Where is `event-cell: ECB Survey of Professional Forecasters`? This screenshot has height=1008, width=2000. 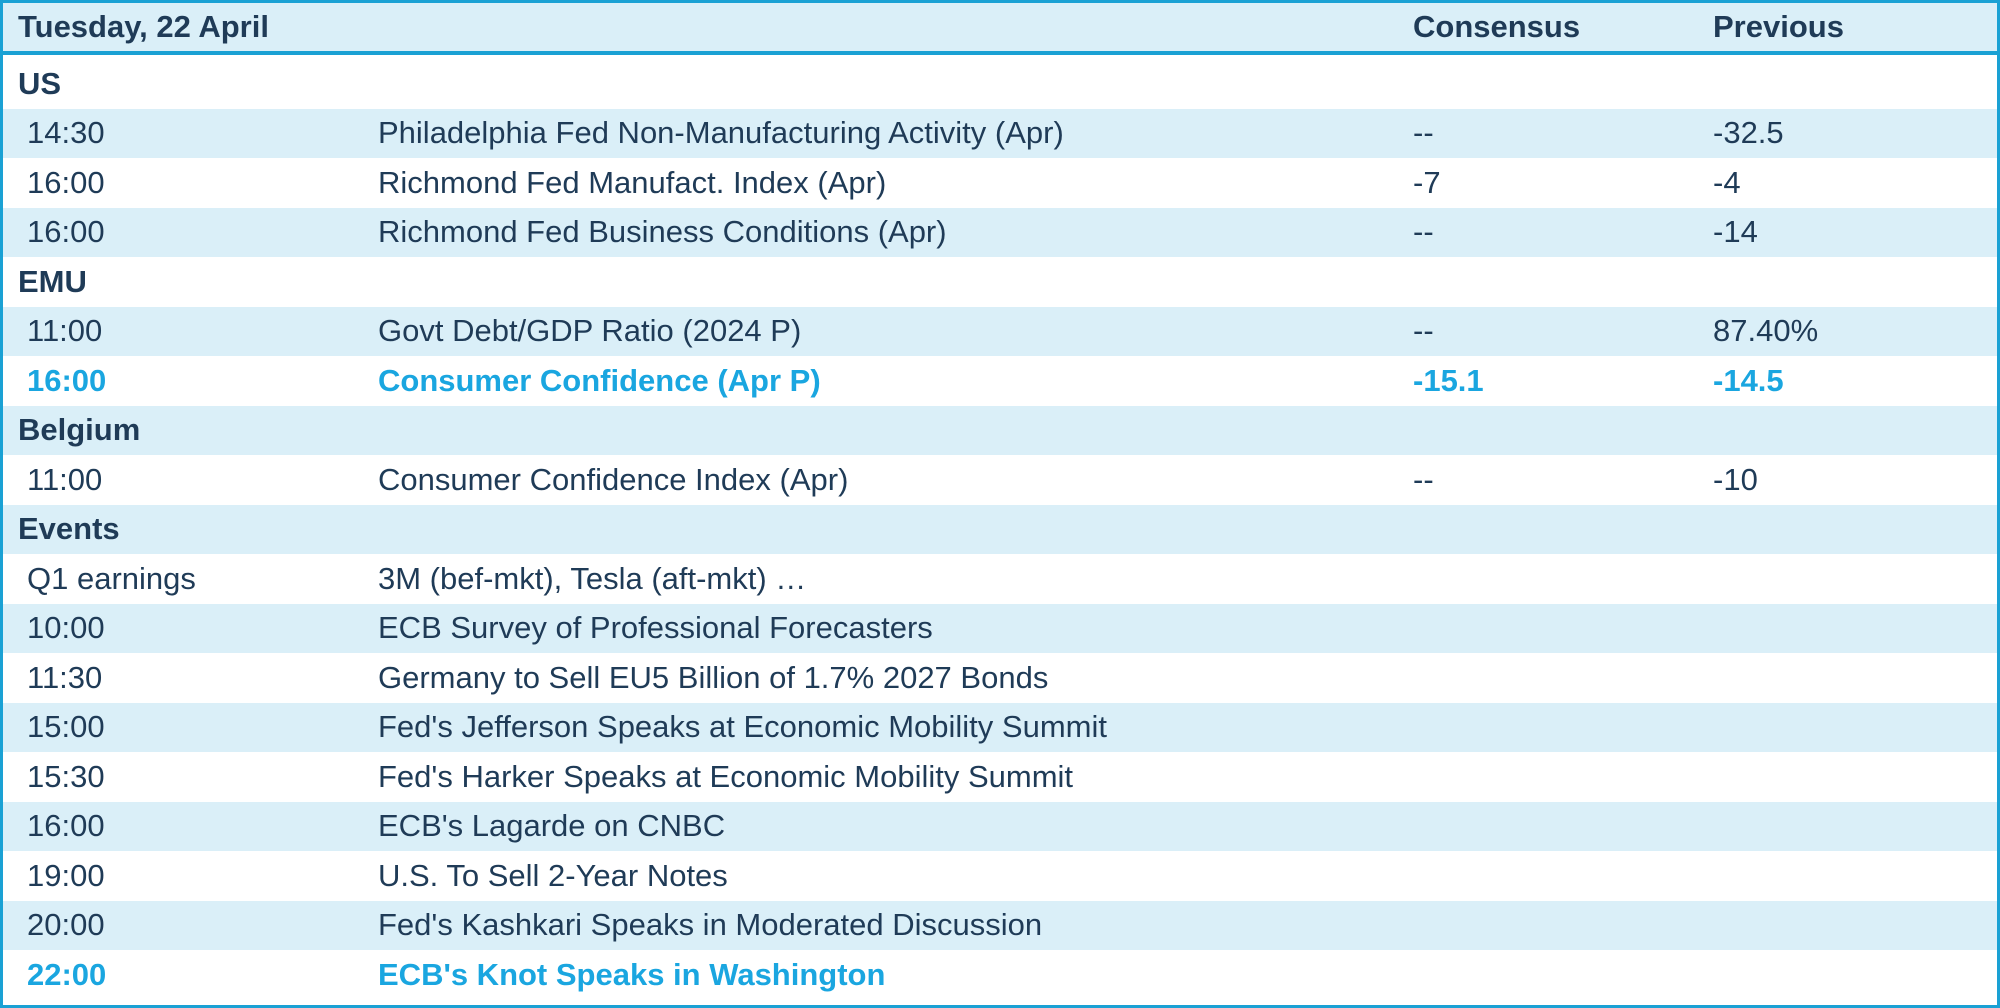
event-cell: ECB Survey of Professional Forecasters is located at coordinates (655, 628).